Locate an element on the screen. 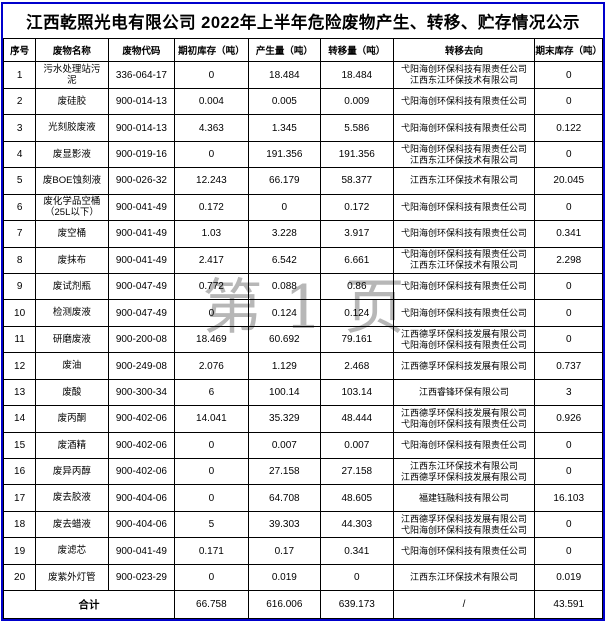 The width and height of the screenshot is (607, 629). total-transferred-cell: 639.173 is located at coordinates (357, 604).